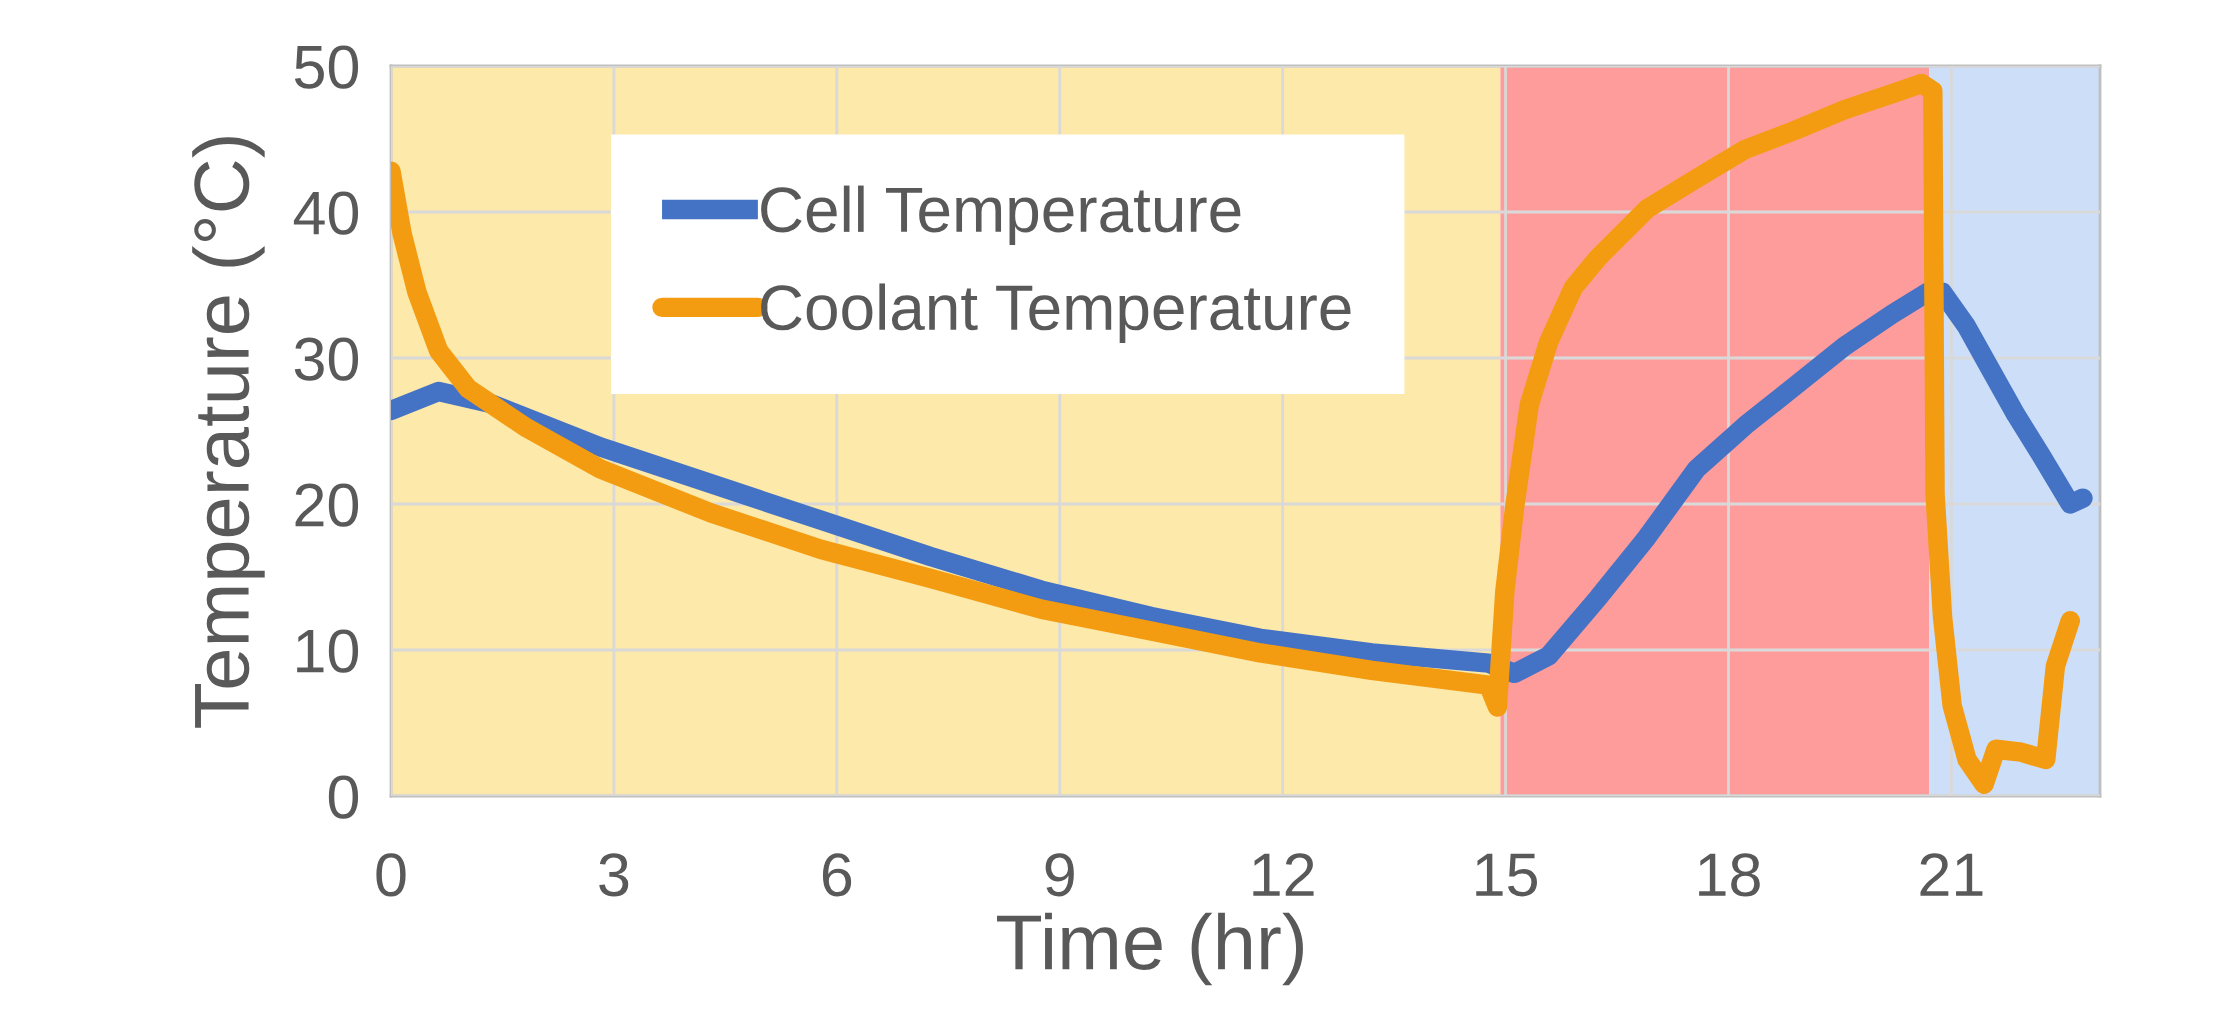  Describe the element at coordinates (343, 797) in the screenshot. I see `y-tick-label: 0` at that location.